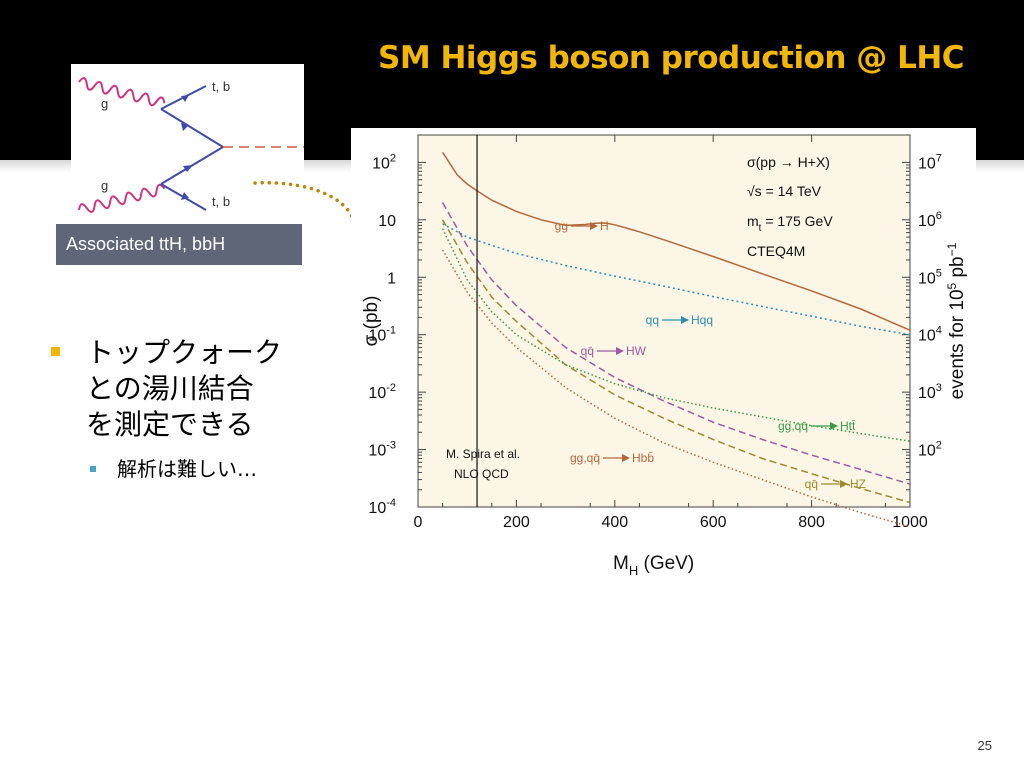 Image resolution: width=1024 pixels, height=768 pixels. What do you see at coordinates (653, 565) in the screenshot?
I see `x-axis-label: MH (GeV)` at bounding box center [653, 565].